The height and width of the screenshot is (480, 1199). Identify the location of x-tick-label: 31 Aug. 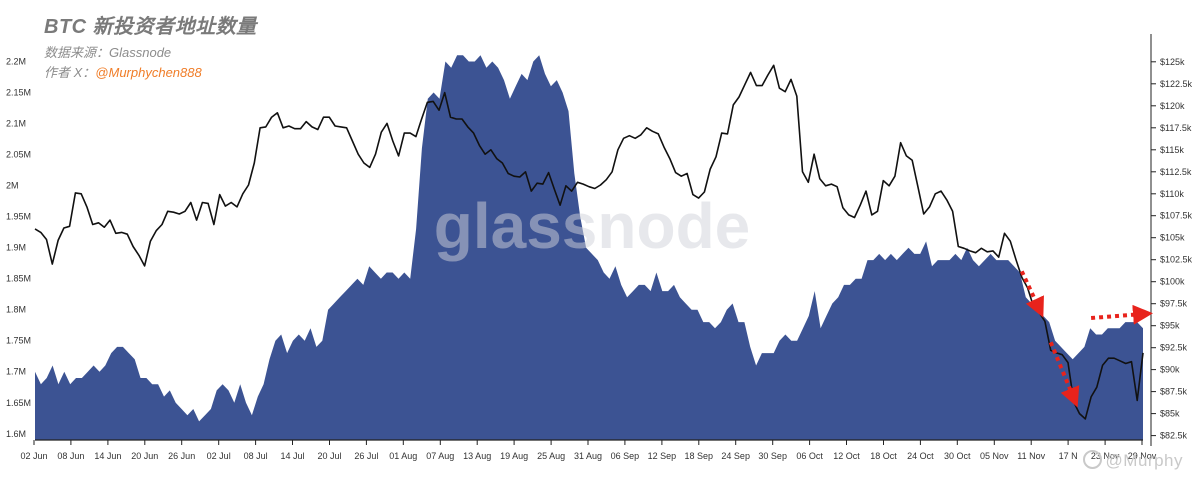
(588, 456).